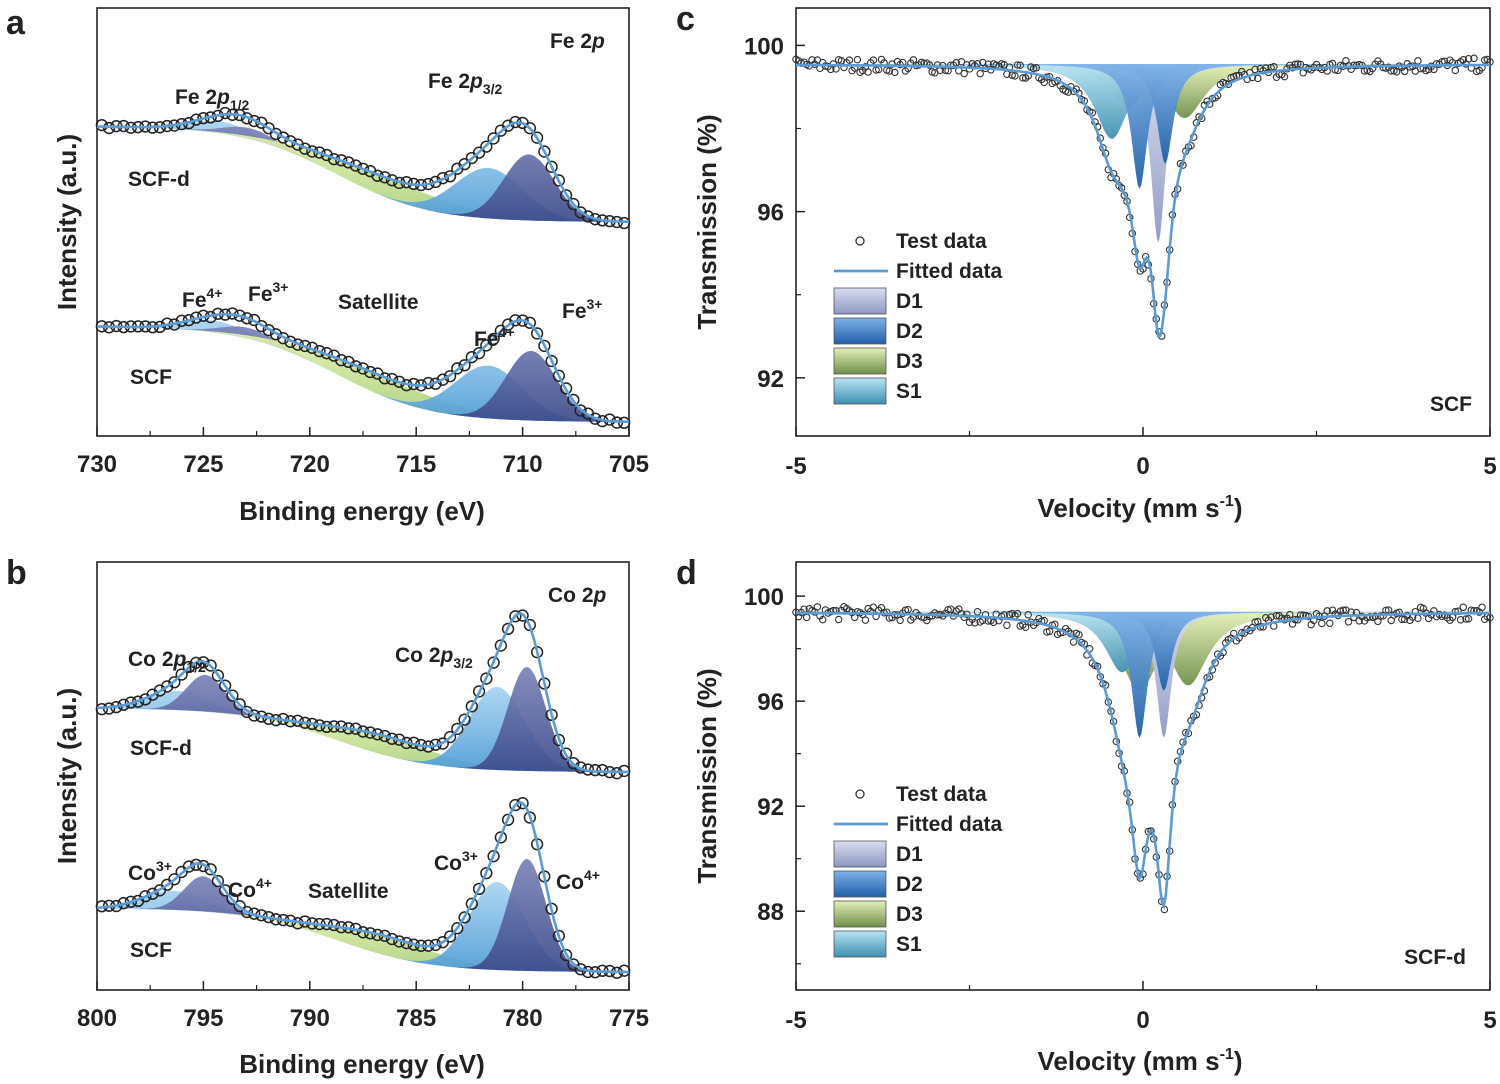  What do you see at coordinates (629, 1018) in the screenshot?
I see `panel-b-x-tick-label: 775` at bounding box center [629, 1018].